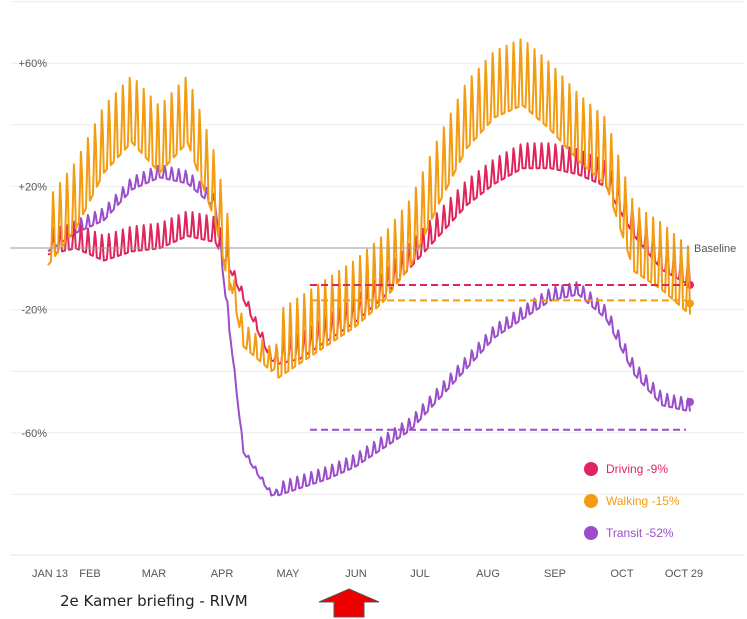 The image size is (747, 619). I want to click on x-tick-label: MAR, so click(154, 574).